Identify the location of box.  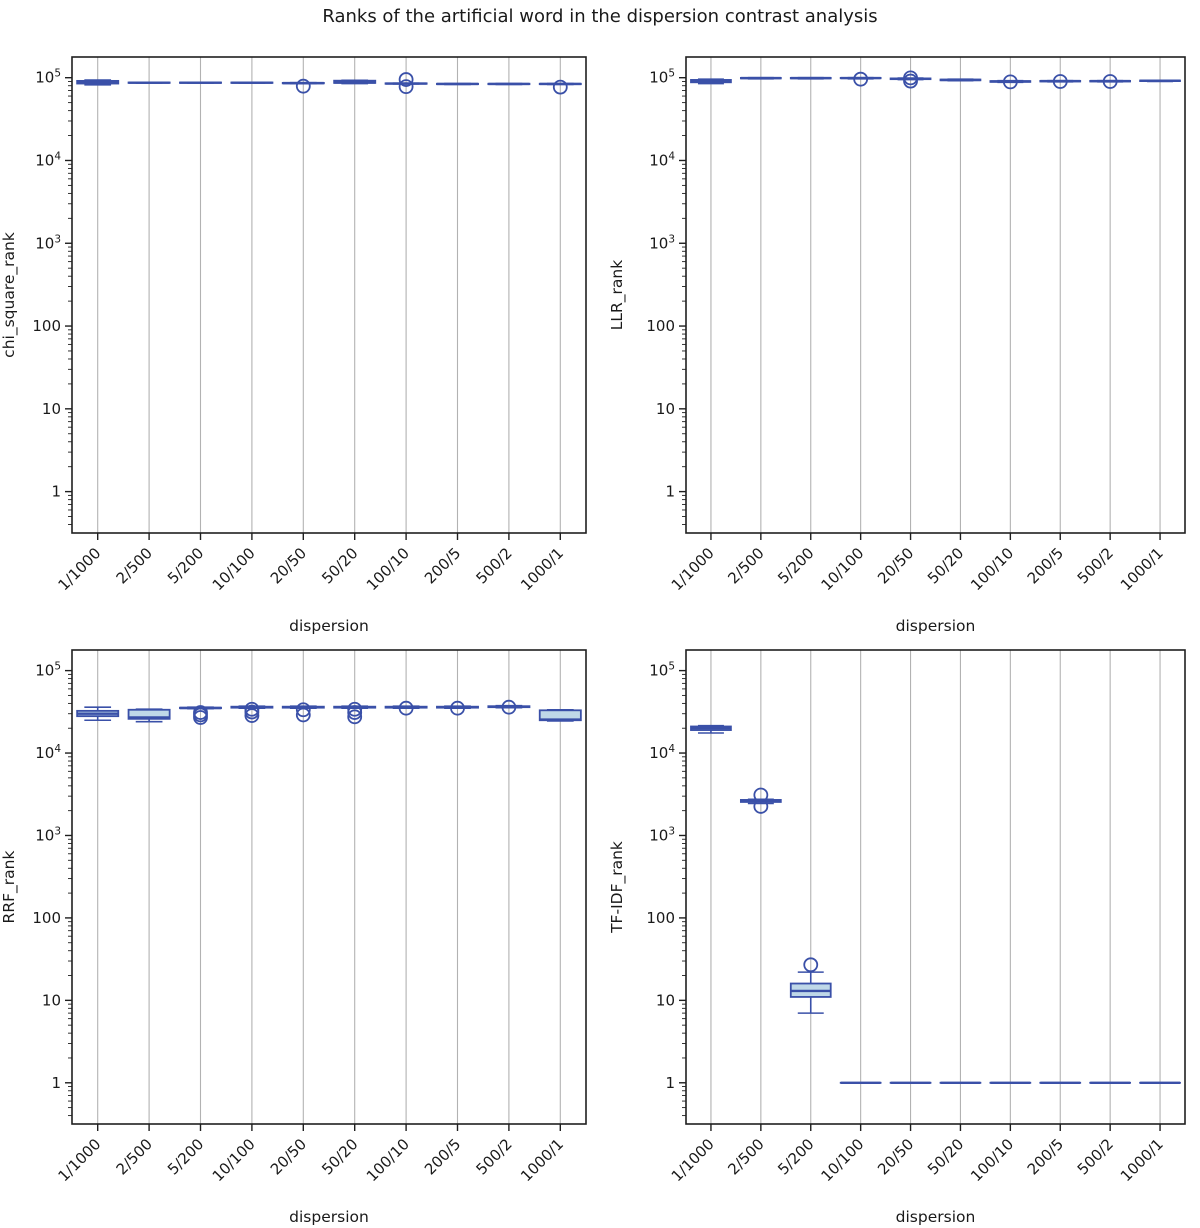
(149, 714).